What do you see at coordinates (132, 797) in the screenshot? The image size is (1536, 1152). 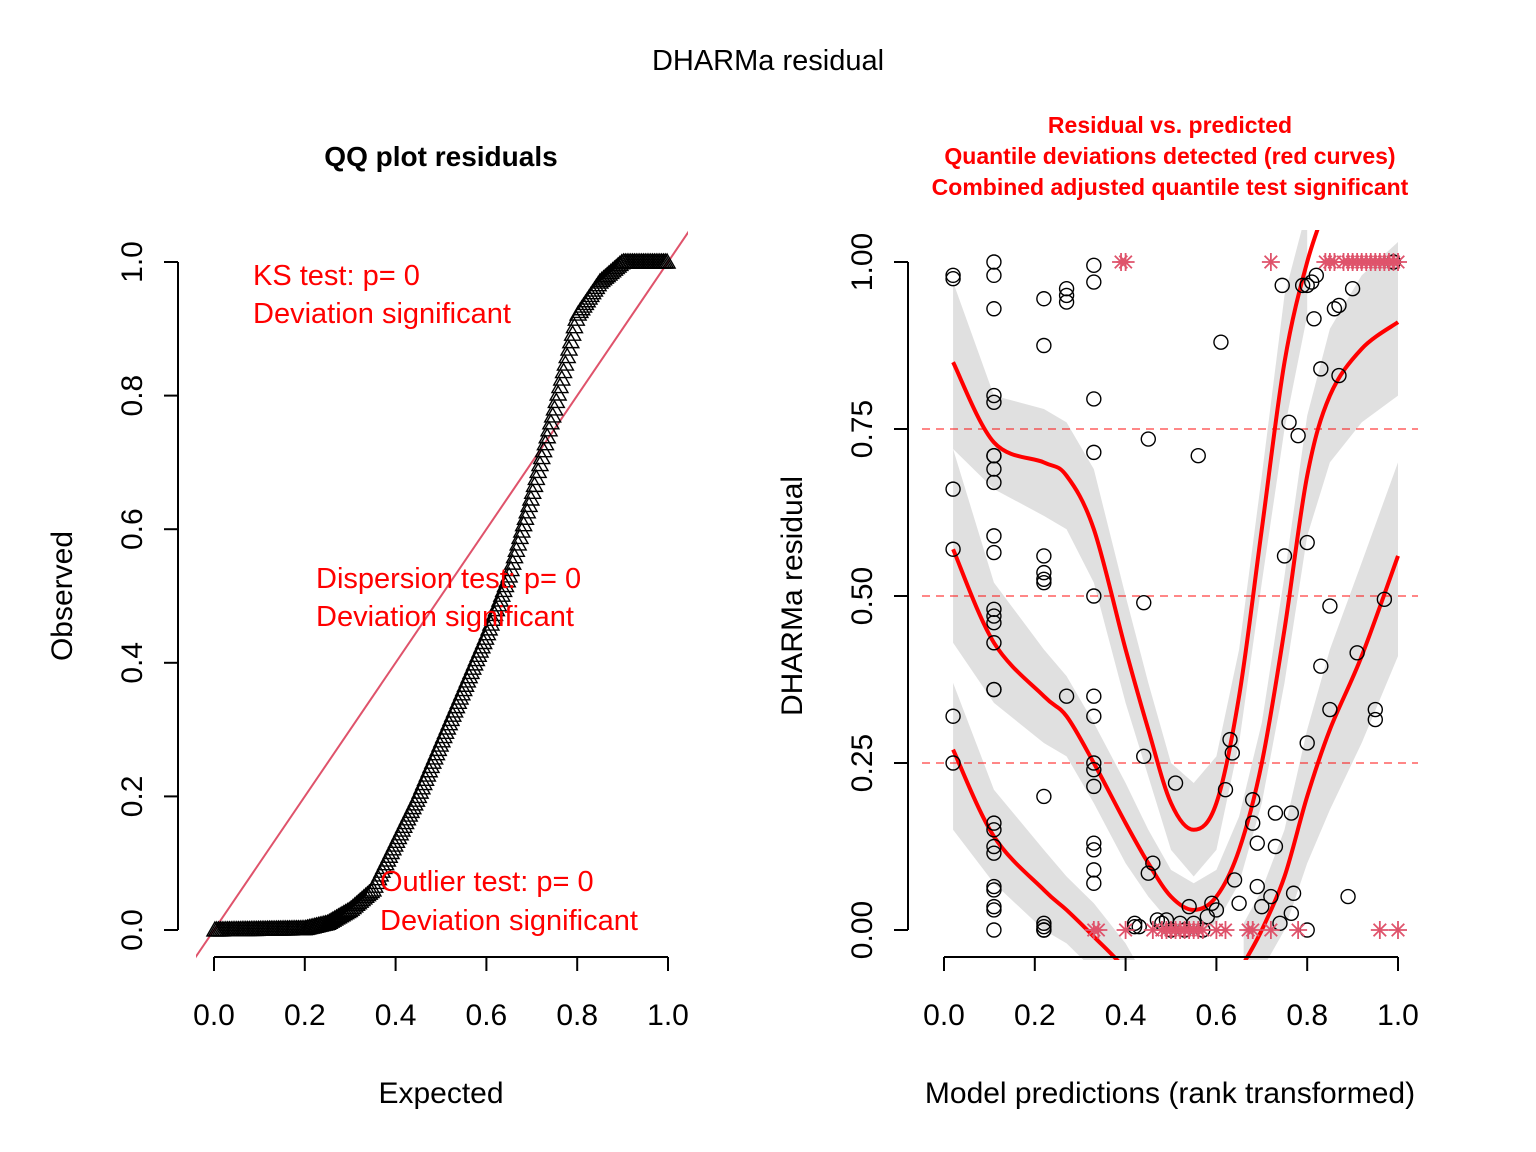 I see `qq-y-tick-label: 0.2` at bounding box center [132, 797].